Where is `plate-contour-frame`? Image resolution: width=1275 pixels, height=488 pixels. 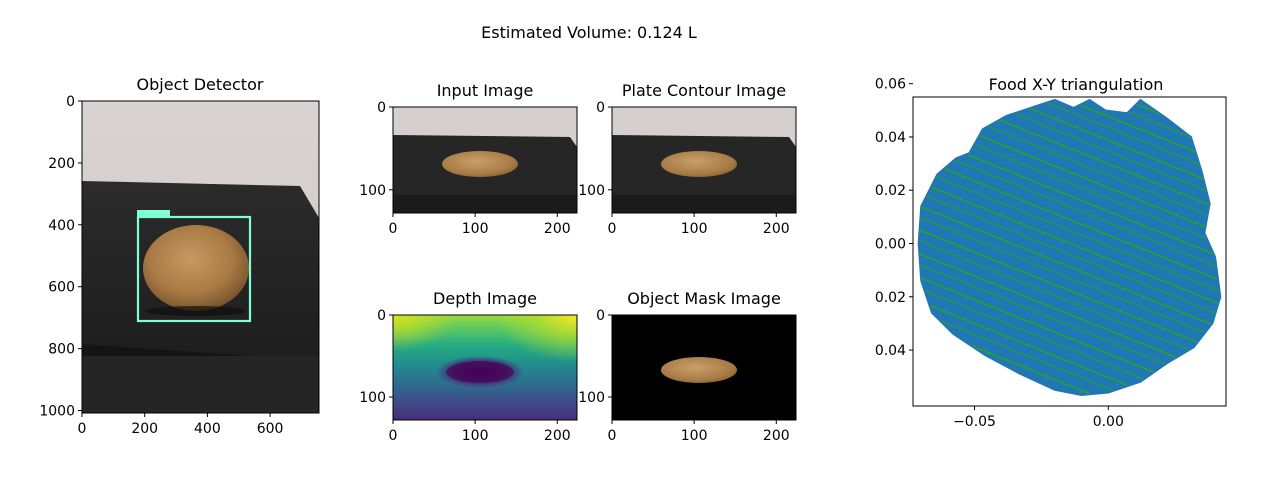
plate-contour-frame is located at coordinates (704, 160).